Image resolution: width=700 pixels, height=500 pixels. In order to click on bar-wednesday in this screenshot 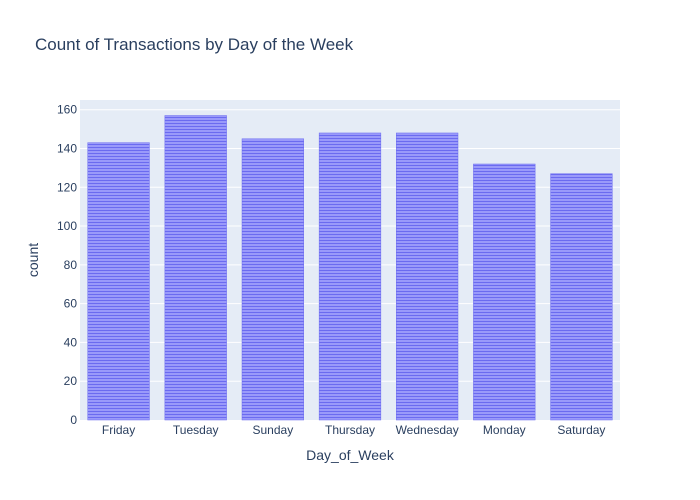, I will do `click(427, 276)`.